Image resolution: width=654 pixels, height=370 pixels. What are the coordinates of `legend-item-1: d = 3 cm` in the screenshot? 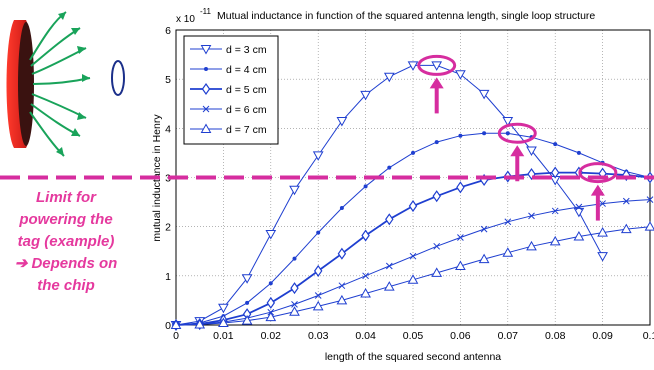 It's located at (228, 50).